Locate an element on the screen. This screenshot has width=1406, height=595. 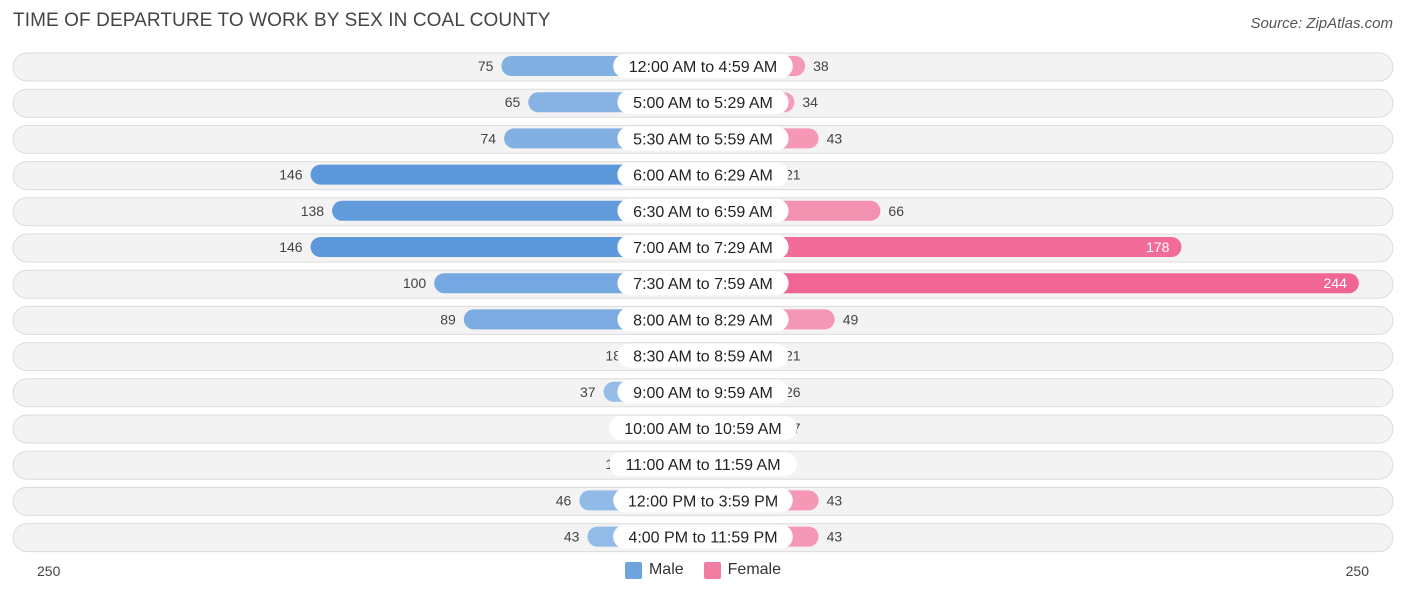
category-label: 5:30 AM to 5:59 AM is located at coordinates (703, 139).